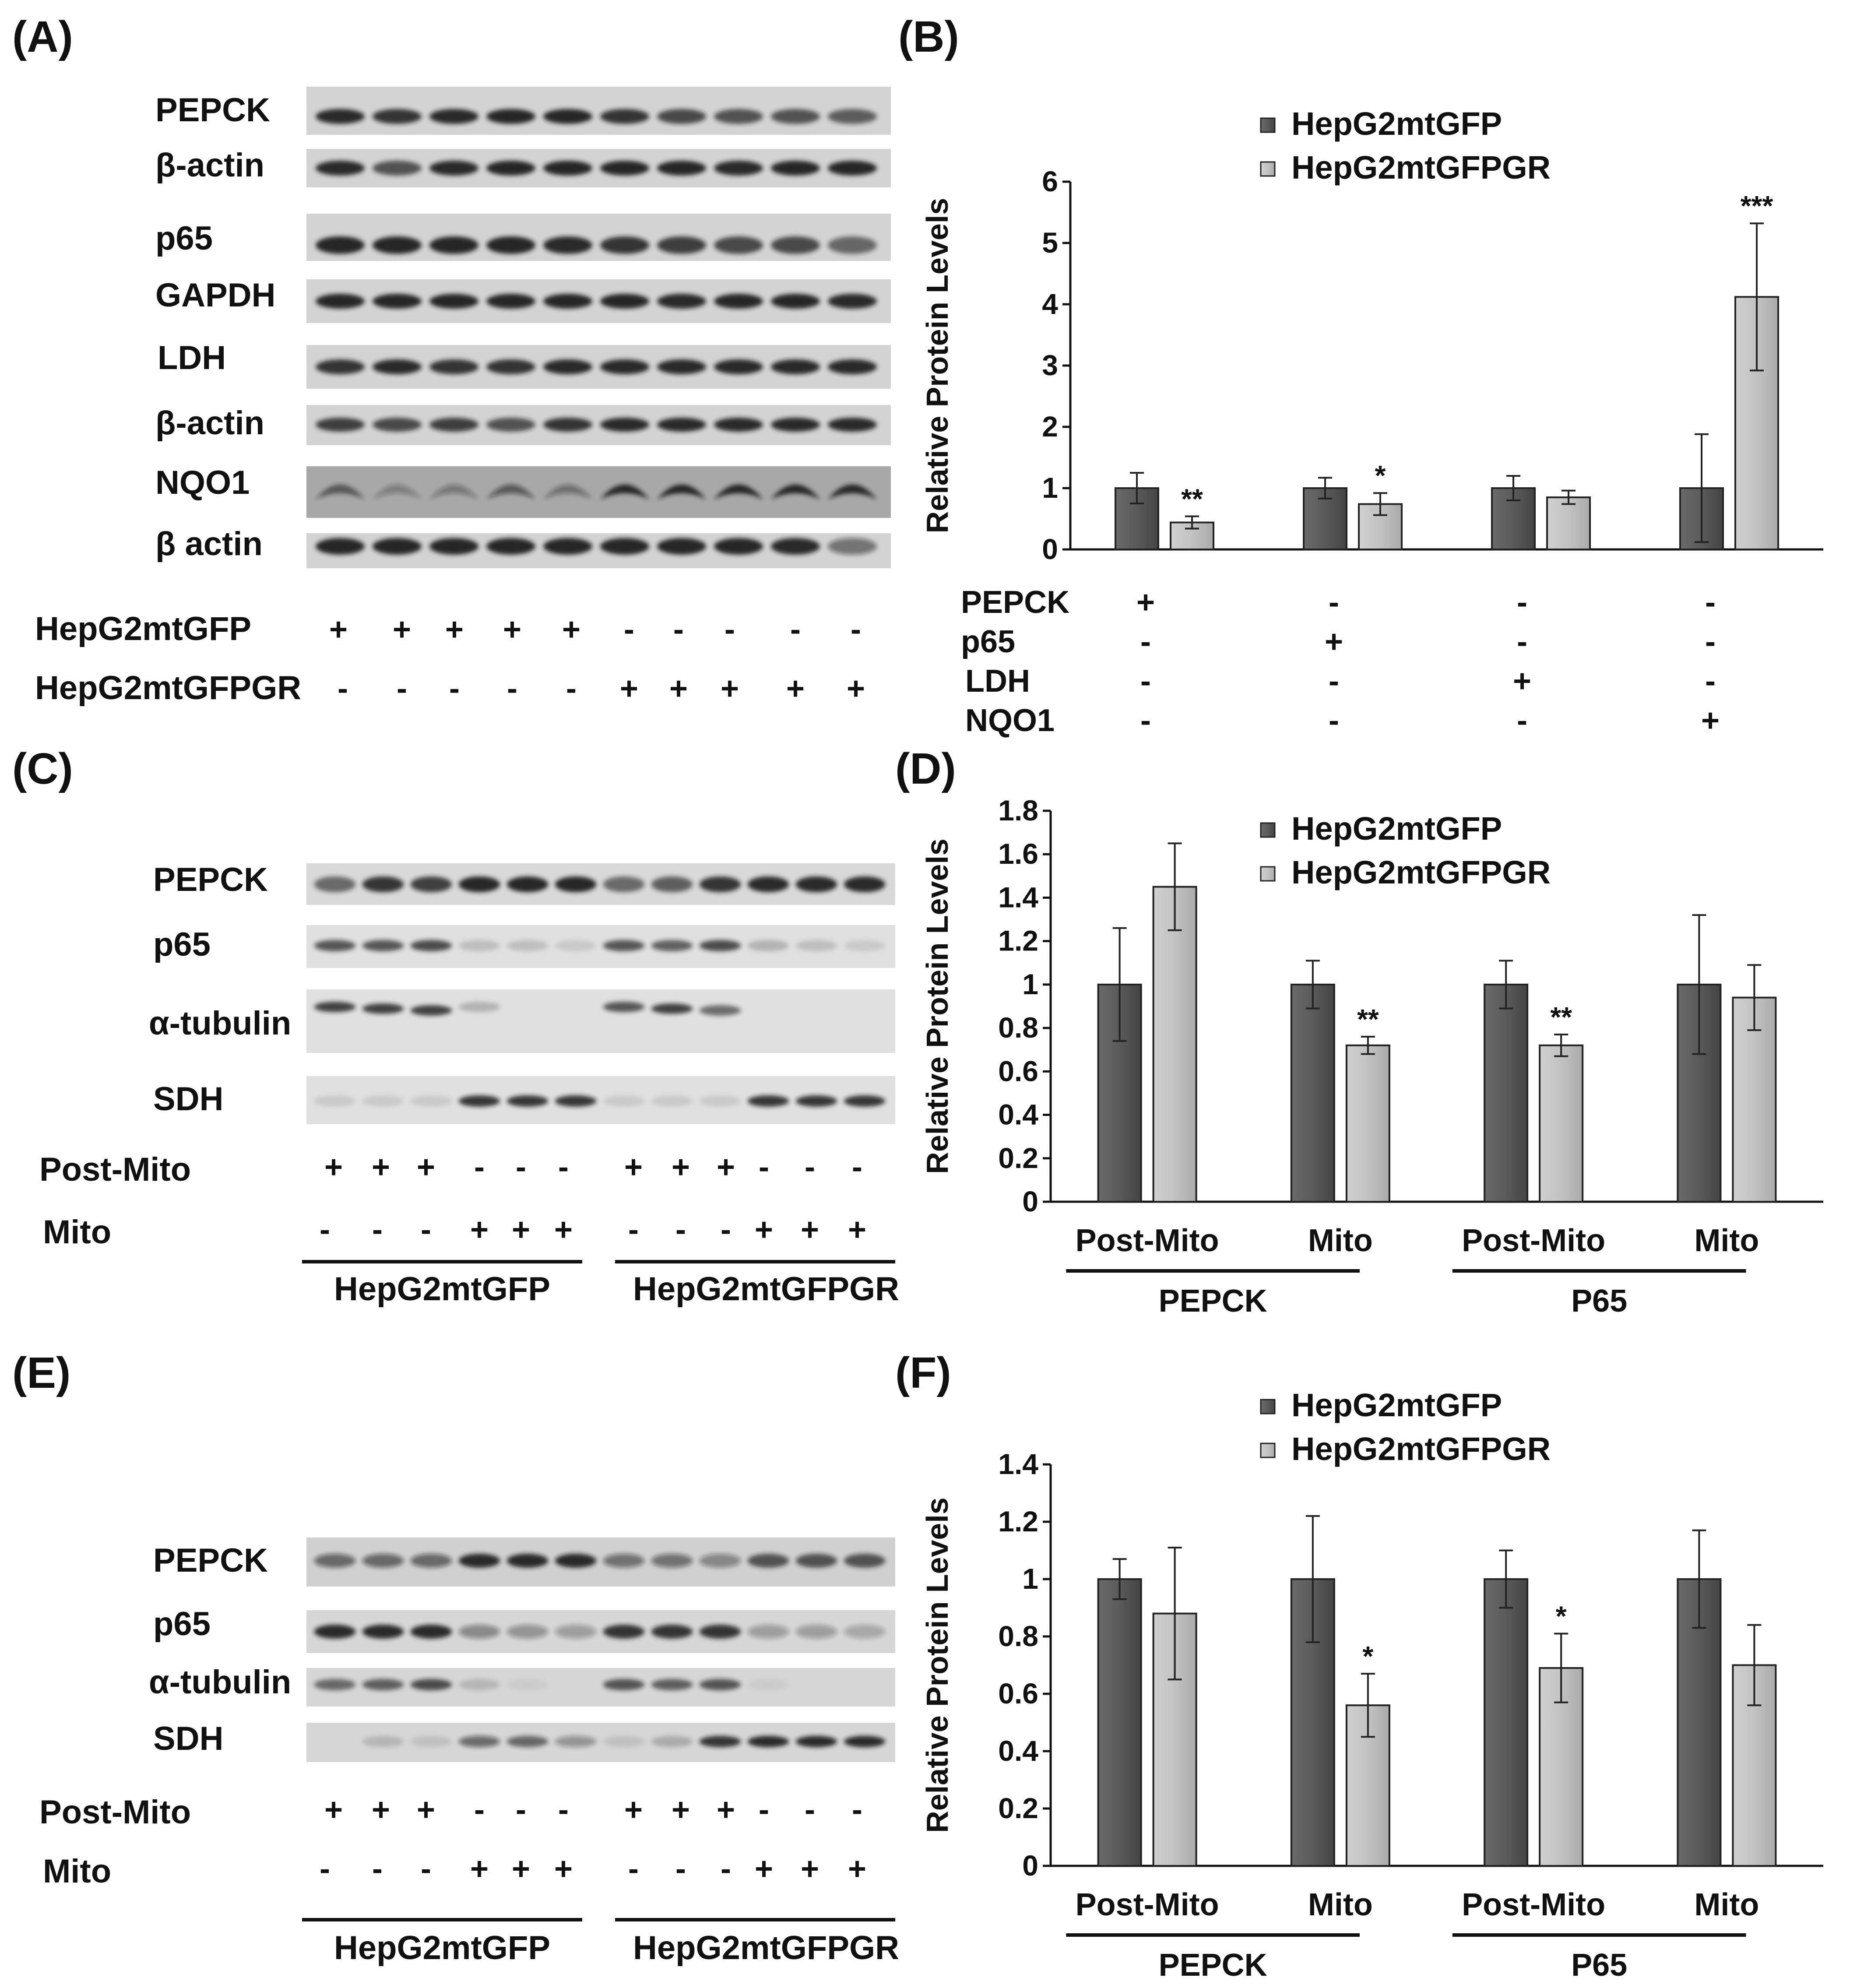 This screenshot has height=1988, width=1850. Describe the element at coordinates (1030, 1578) in the screenshot. I see `y-tick-label: 1` at that location.